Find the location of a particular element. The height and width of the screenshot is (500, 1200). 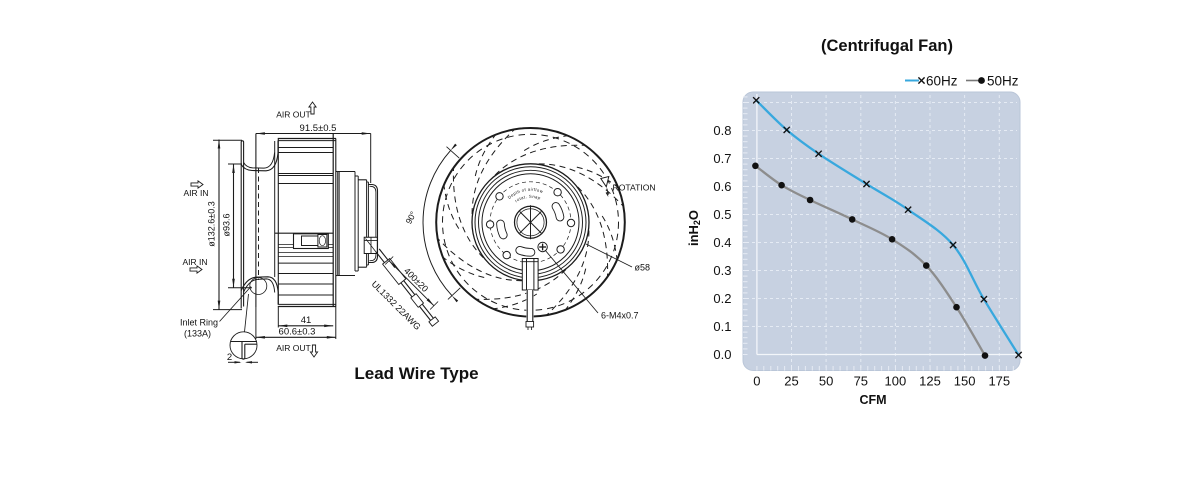

svg-text: Inlet Ring is located at coordinates (199, 323).